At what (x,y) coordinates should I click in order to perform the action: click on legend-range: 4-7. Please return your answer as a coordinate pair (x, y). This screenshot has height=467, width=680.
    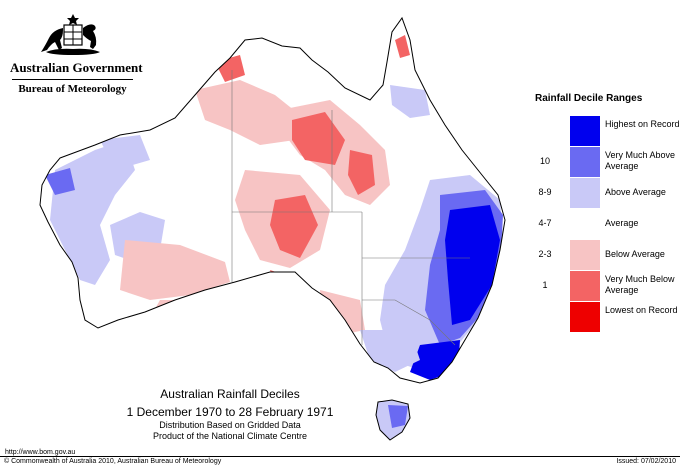
    Looking at the image, I should click on (545, 223).